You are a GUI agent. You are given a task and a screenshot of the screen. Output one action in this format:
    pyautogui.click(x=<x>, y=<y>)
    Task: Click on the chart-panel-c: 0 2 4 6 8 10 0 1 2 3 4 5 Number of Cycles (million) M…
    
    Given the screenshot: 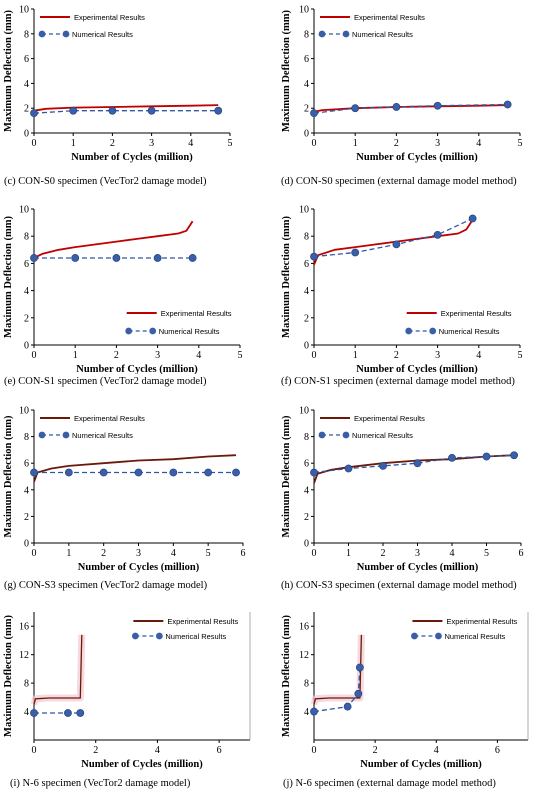 What is the action you would take?
    pyautogui.click(x=118, y=84)
    